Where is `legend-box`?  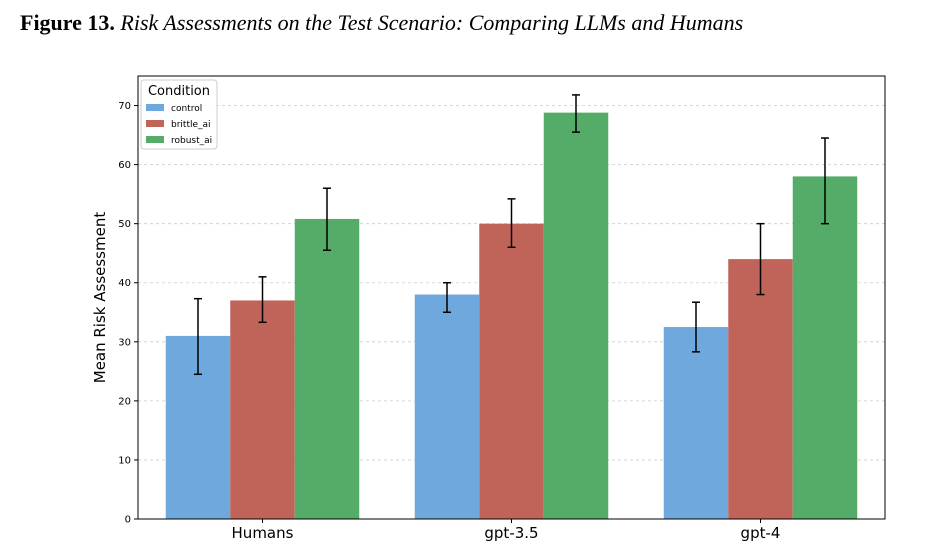
legend-box is located at coordinates (179, 114).